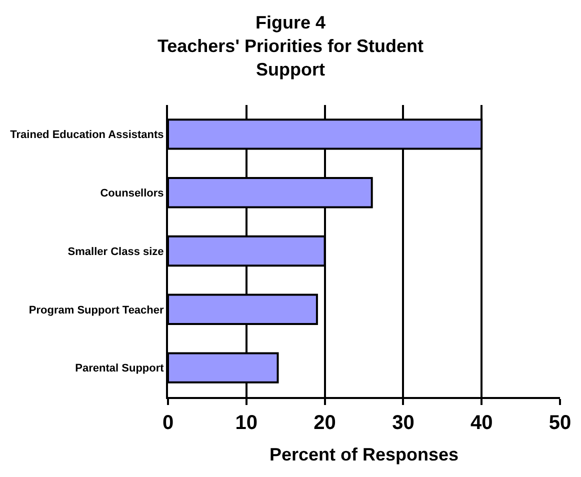 The image size is (581, 477). Describe the element at coordinates (116, 252) in the screenshot. I see `y-tick-label: Smaller Class size` at that location.